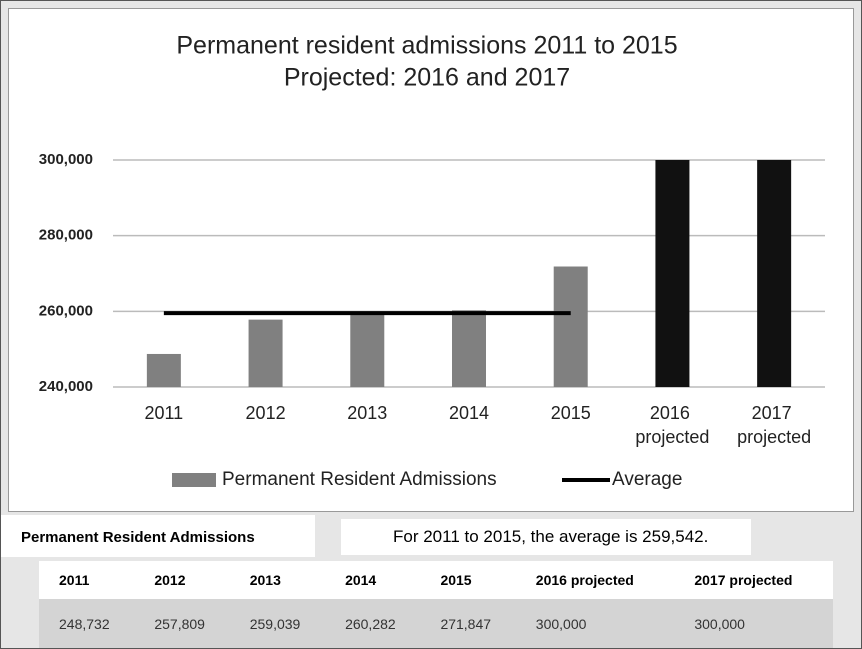 This screenshot has height=649, width=862. What do you see at coordinates (182, 623) in the screenshot?
I see `table-cell: 257,809` at bounding box center [182, 623].